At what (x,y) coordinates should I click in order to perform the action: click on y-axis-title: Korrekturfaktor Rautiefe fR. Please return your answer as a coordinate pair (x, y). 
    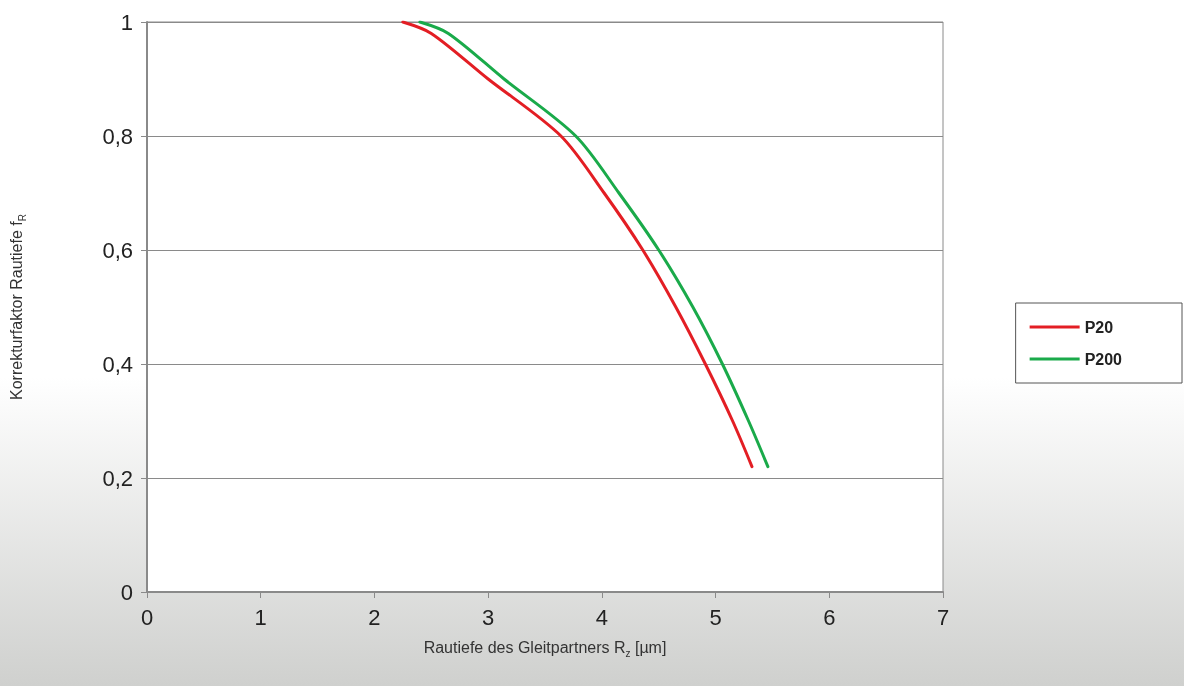
    Looking at the image, I should click on (17, 307).